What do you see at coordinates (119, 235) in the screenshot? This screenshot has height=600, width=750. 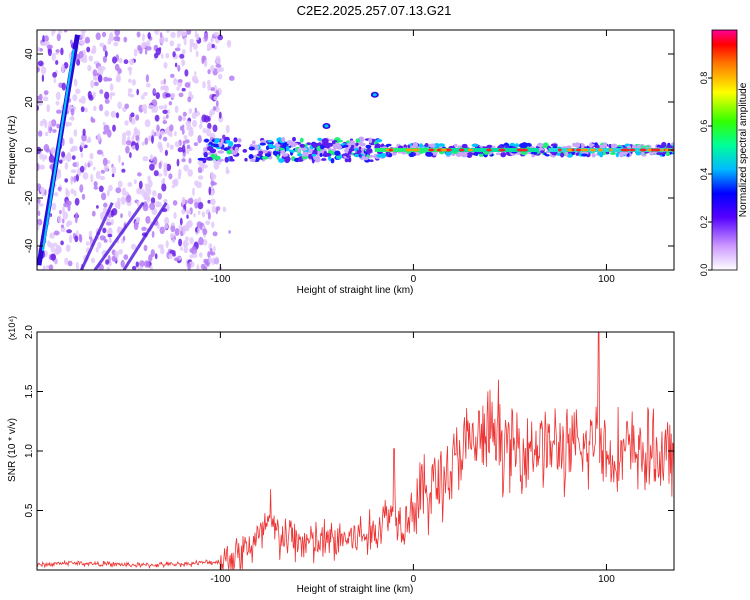 I see `faint-streak` at bounding box center [119, 235].